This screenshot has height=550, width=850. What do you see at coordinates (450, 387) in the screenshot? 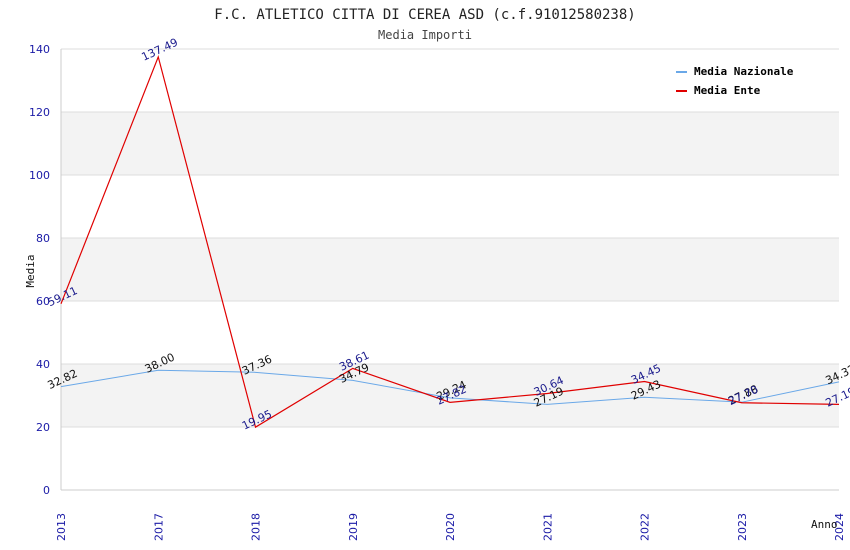
I see `series-line-media-nazionale` at bounding box center [450, 387].